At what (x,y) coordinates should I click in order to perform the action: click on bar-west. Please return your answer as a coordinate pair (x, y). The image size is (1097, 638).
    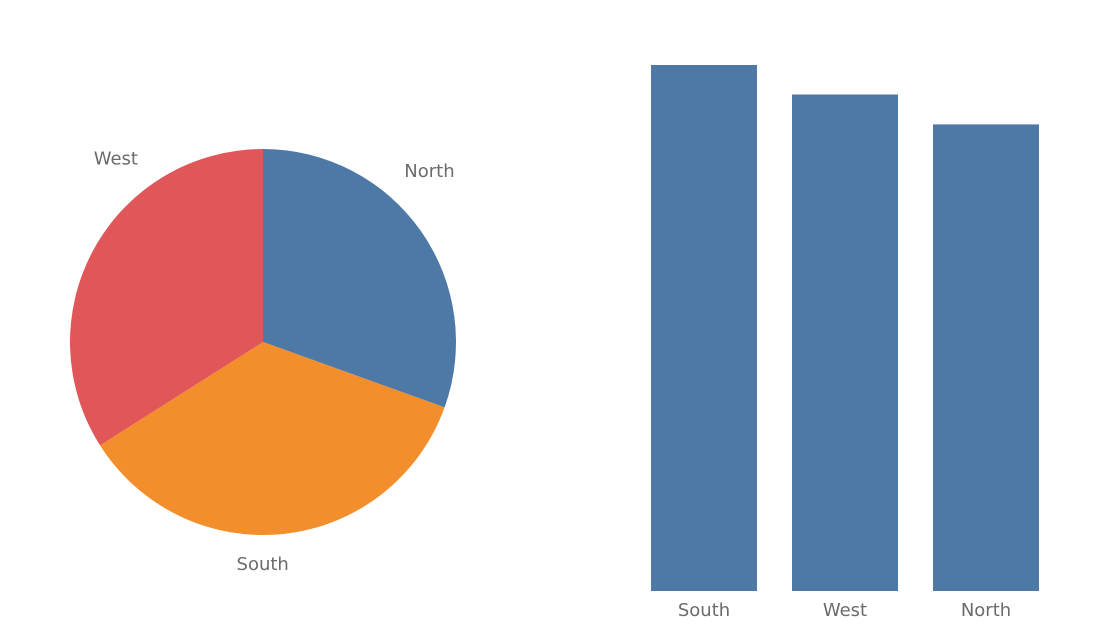
    Looking at the image, I should click on (845, 342).